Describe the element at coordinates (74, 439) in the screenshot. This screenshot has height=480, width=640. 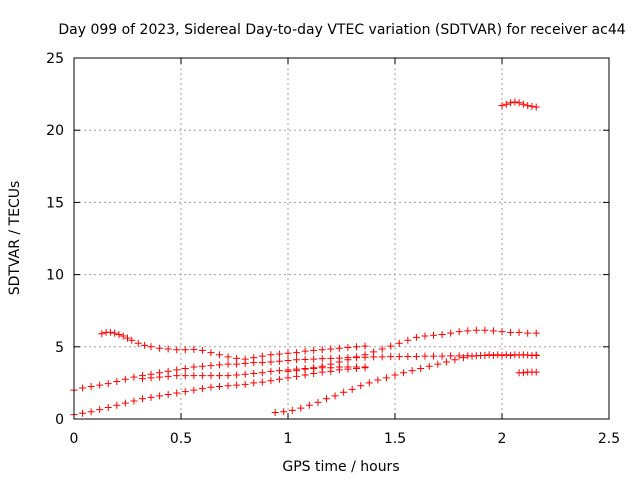
I see `x-tick-label: 0` at that location.